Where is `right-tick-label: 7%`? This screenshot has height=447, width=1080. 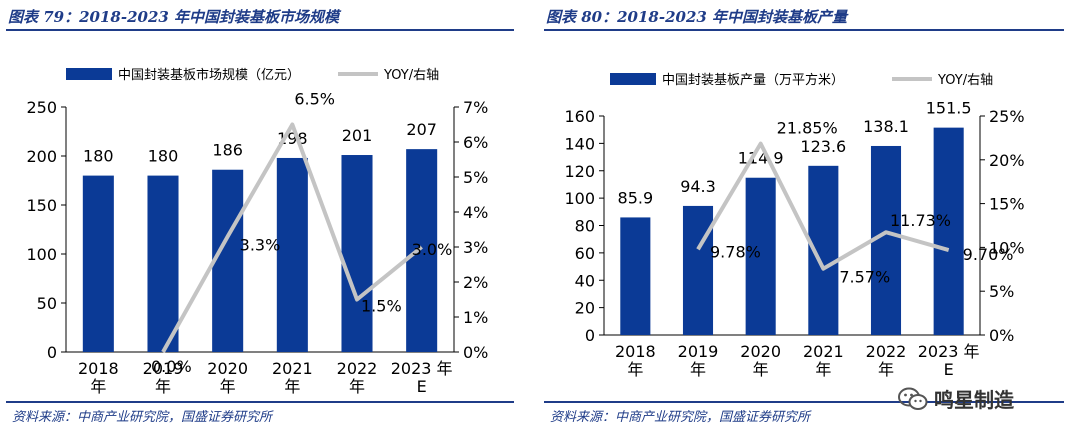
right-tick-label: 7% is located at coordinates (475, 107).